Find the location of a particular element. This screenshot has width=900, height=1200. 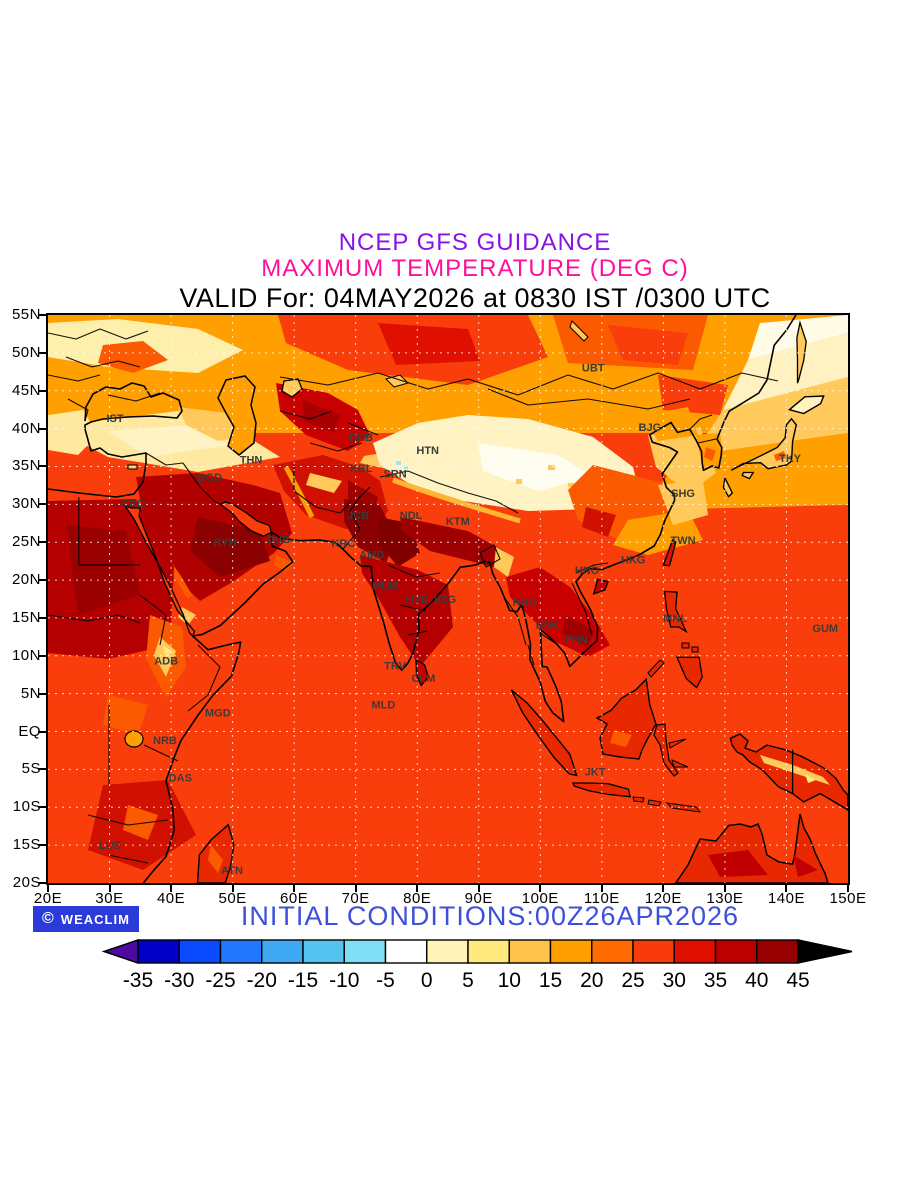

station-label-ubt: UBT is located at coordinates (593, 368).